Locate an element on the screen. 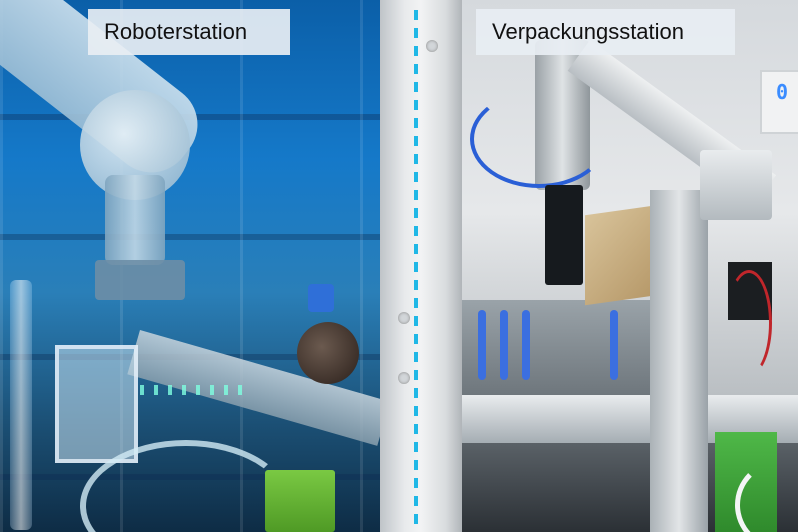 This screenshot has width=798, height=532. display-digit: 0 is located at coordinates (782, 92).